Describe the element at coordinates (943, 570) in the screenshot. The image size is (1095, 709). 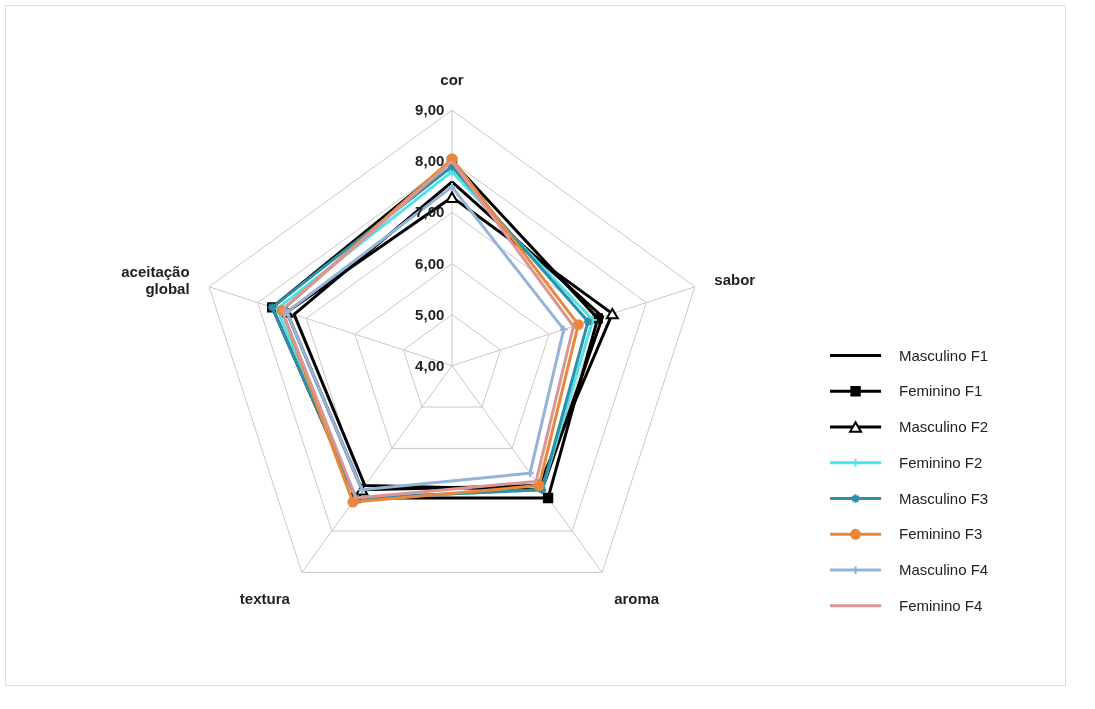
I see `legend-label: Masculino F4` at that location.